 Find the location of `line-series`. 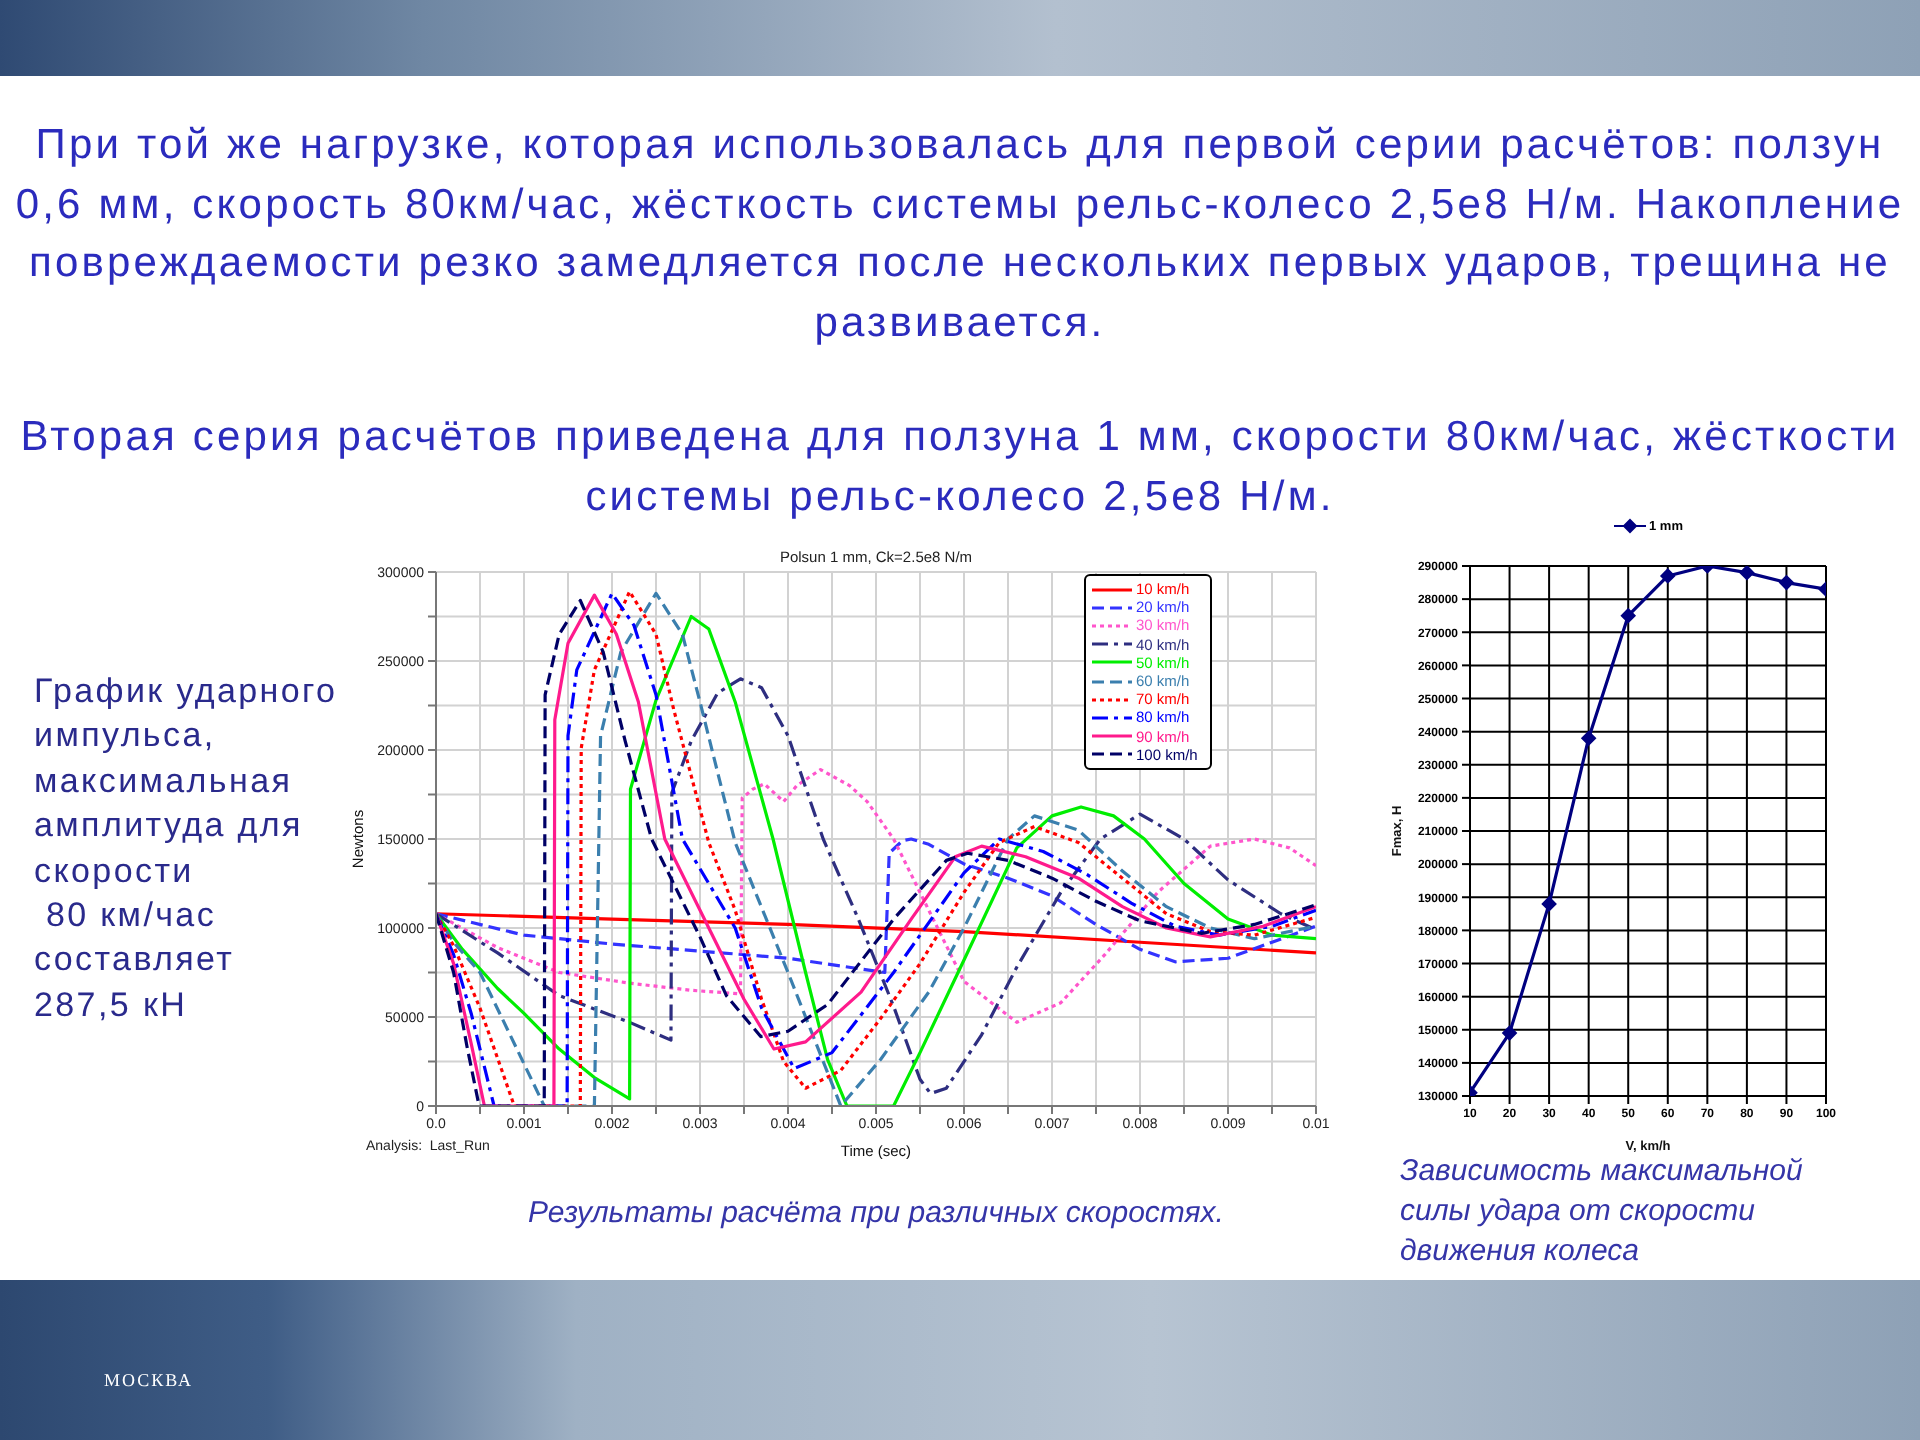

line-series is located at coordinates (876, 906).